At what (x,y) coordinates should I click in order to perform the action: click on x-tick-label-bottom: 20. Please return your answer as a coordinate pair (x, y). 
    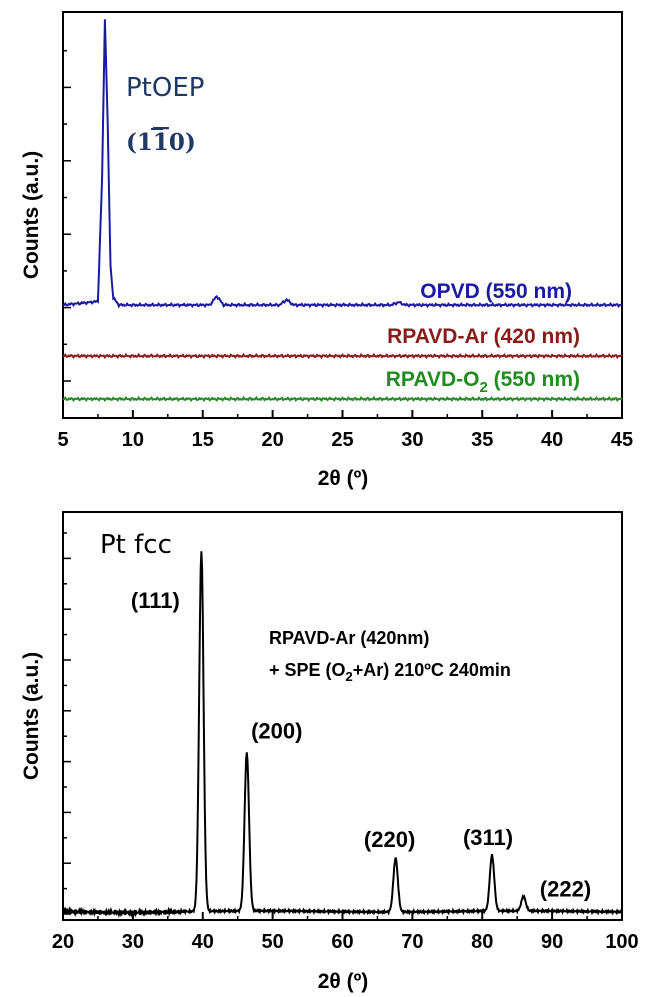
    Looking at the image, I should click on (63, 942).